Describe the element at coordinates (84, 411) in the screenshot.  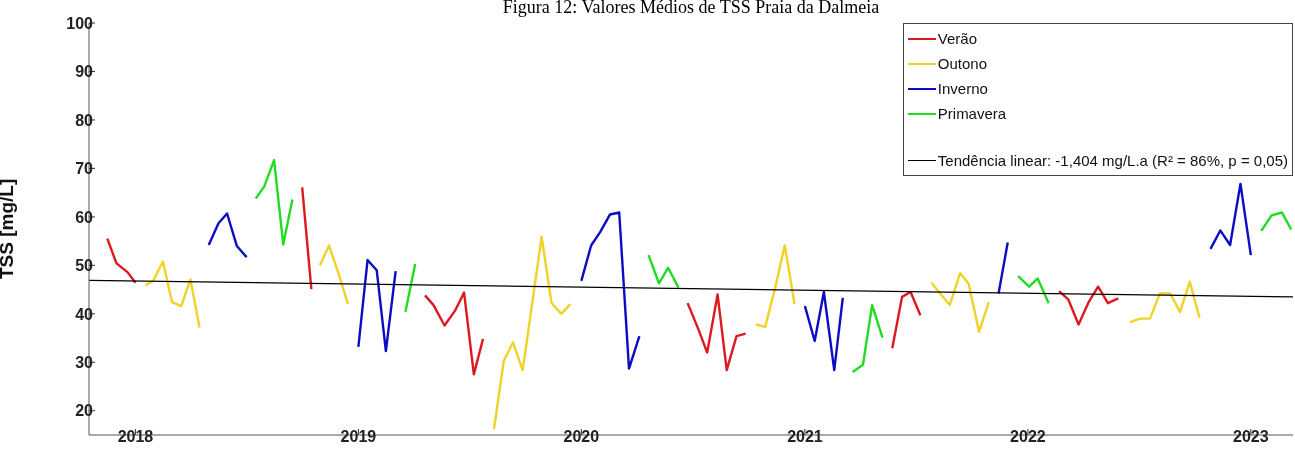
I see `y-tick-label: 20` at that location.